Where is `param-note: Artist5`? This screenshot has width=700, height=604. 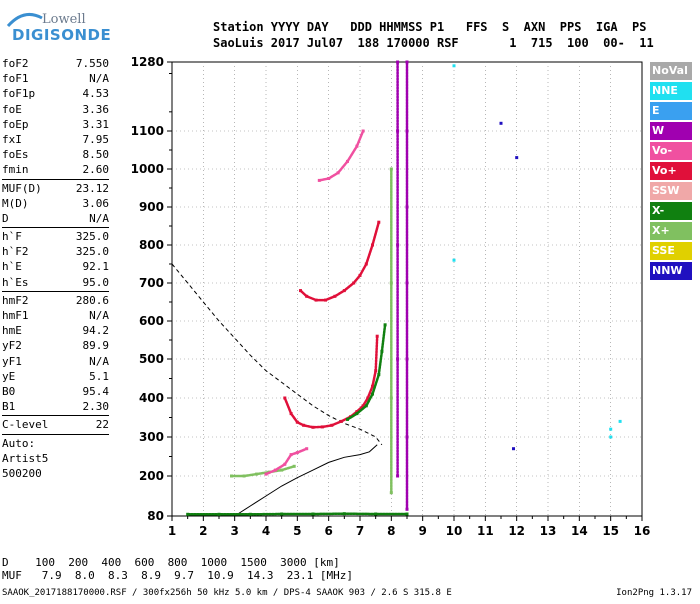 param-note: Artist5 is located at coordinates (25, 458).